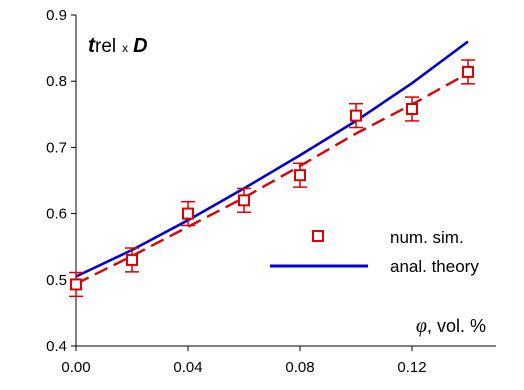  What do you see at coordinates (411, 367) in the screenshot?
I see `x-tick-label: 0.12` at bounding box center [411, 367].